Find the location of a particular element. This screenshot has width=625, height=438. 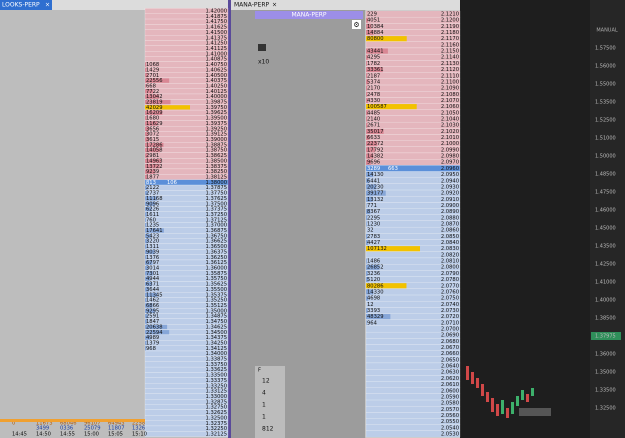

footer-delta: 11807 is located at coordinates (116, 429).